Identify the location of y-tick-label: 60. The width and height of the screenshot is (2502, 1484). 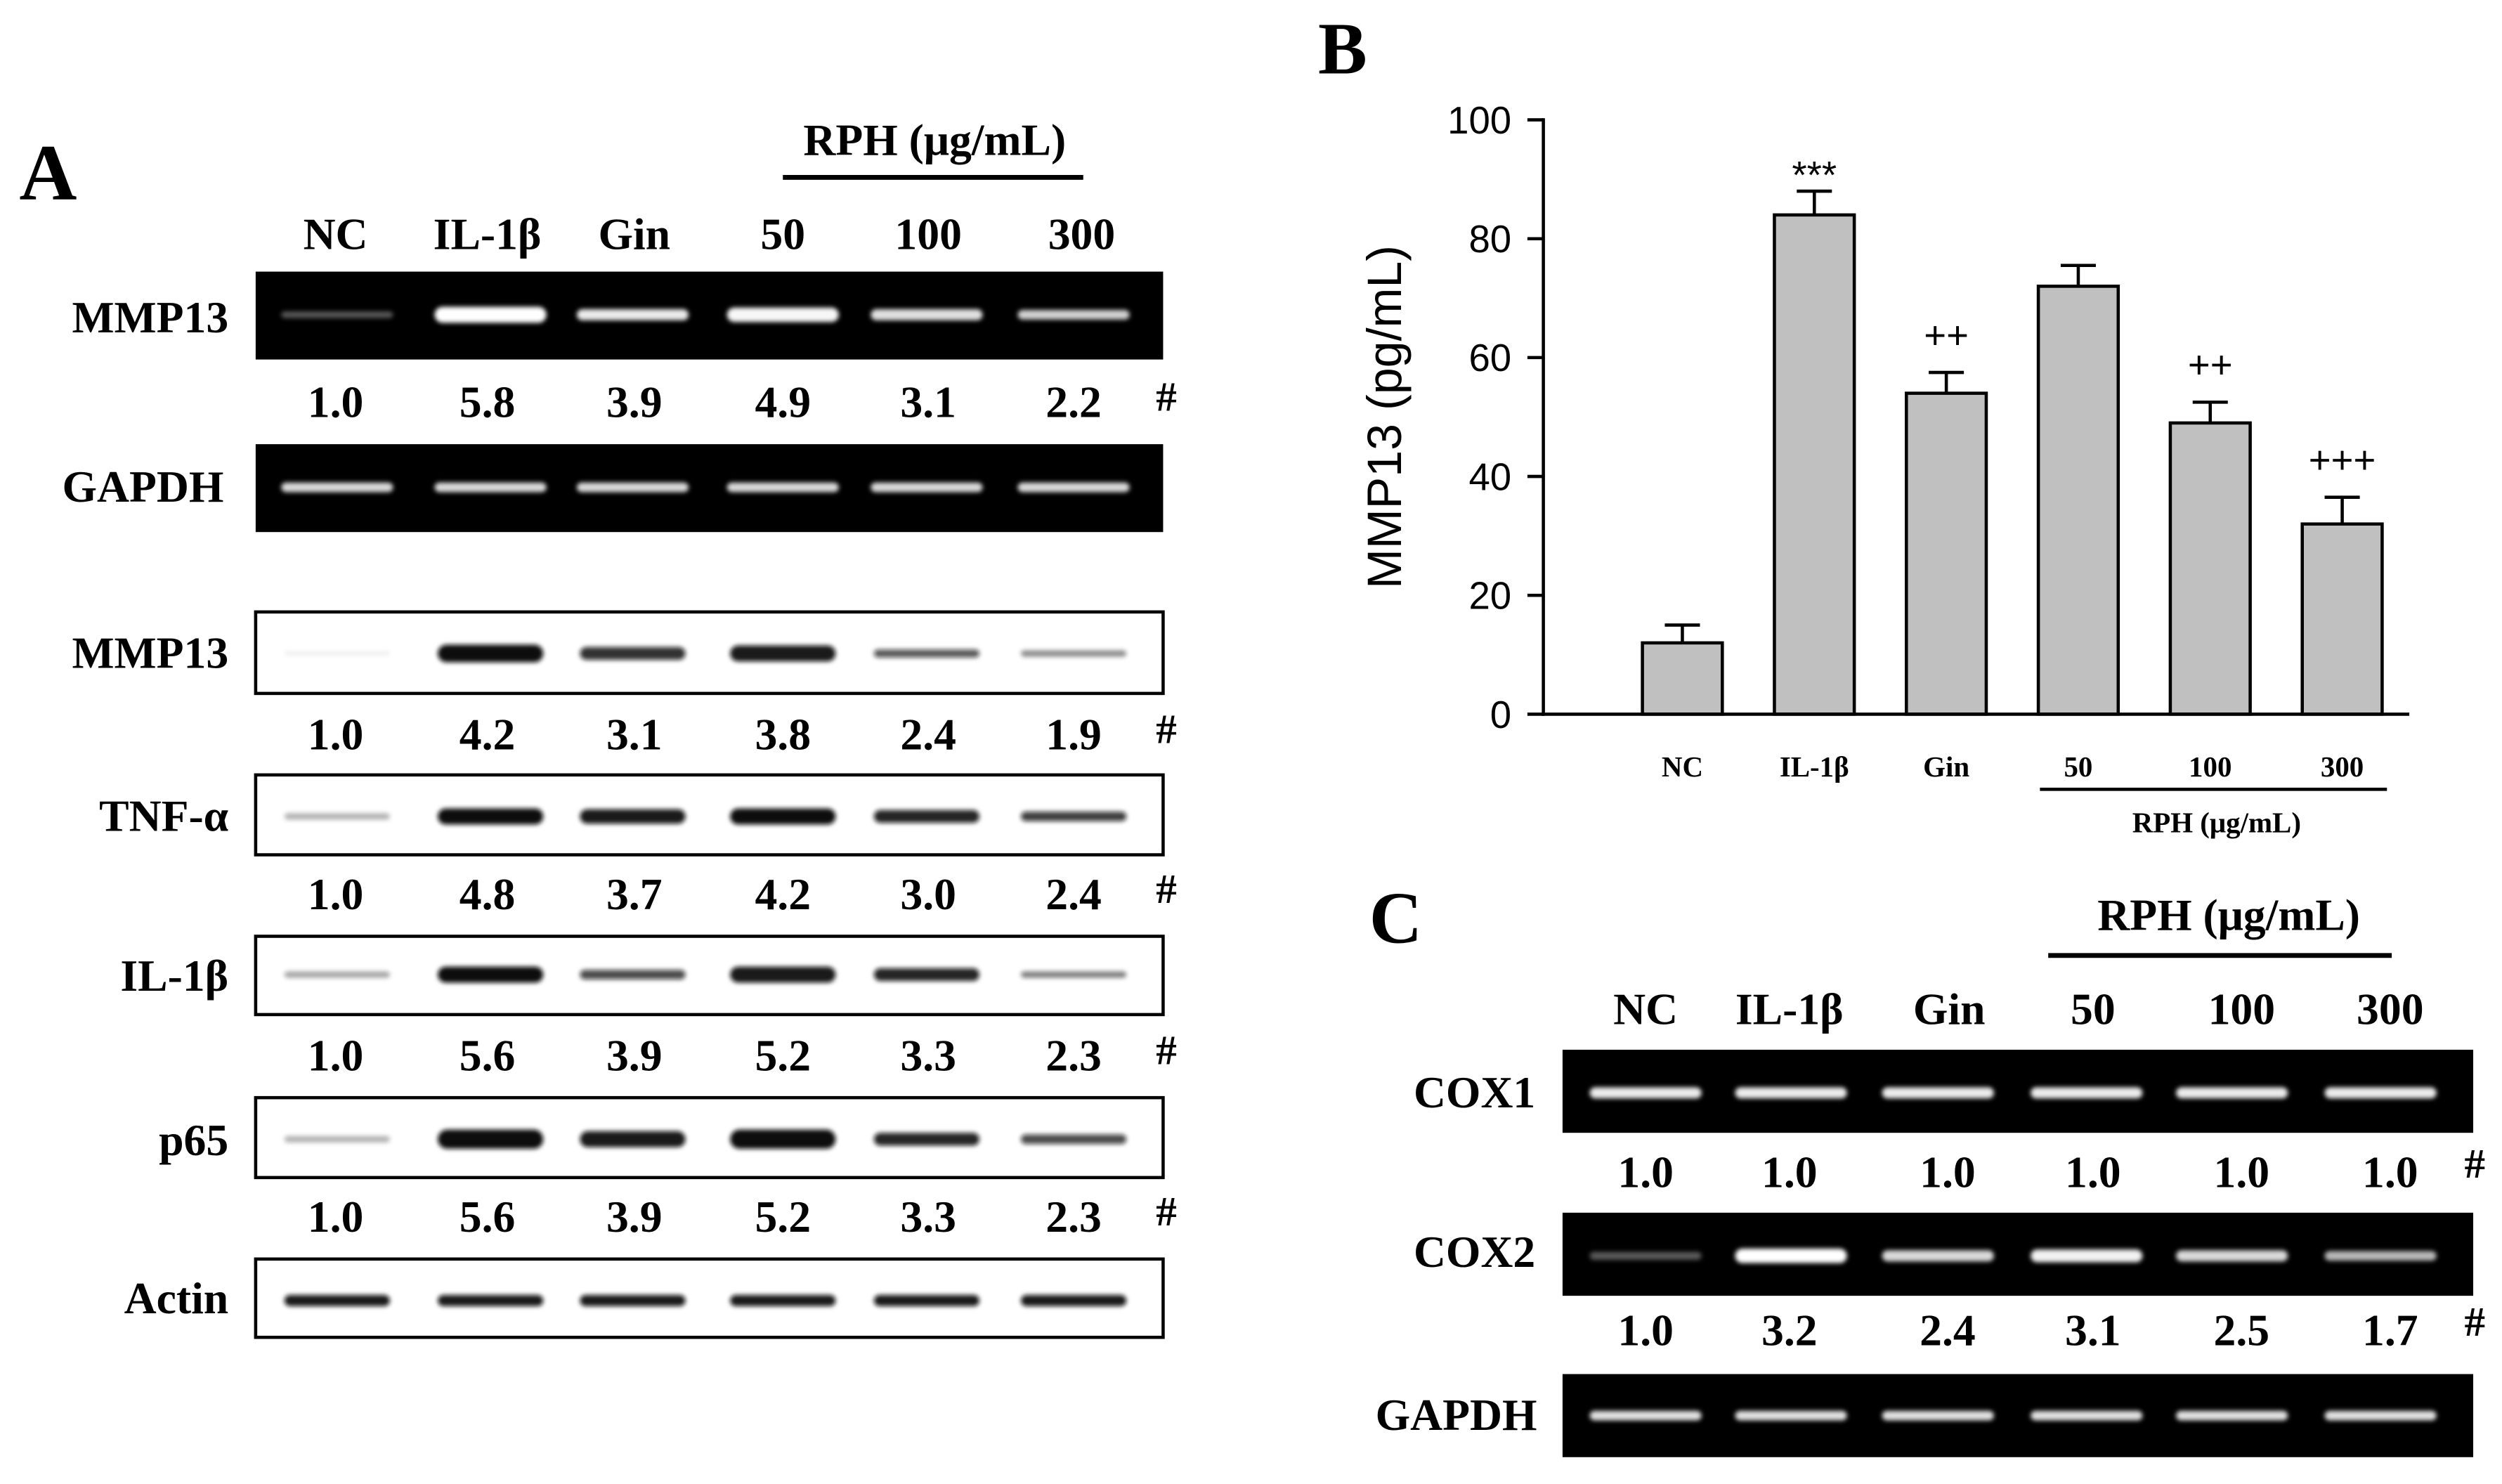
(1489, 358).